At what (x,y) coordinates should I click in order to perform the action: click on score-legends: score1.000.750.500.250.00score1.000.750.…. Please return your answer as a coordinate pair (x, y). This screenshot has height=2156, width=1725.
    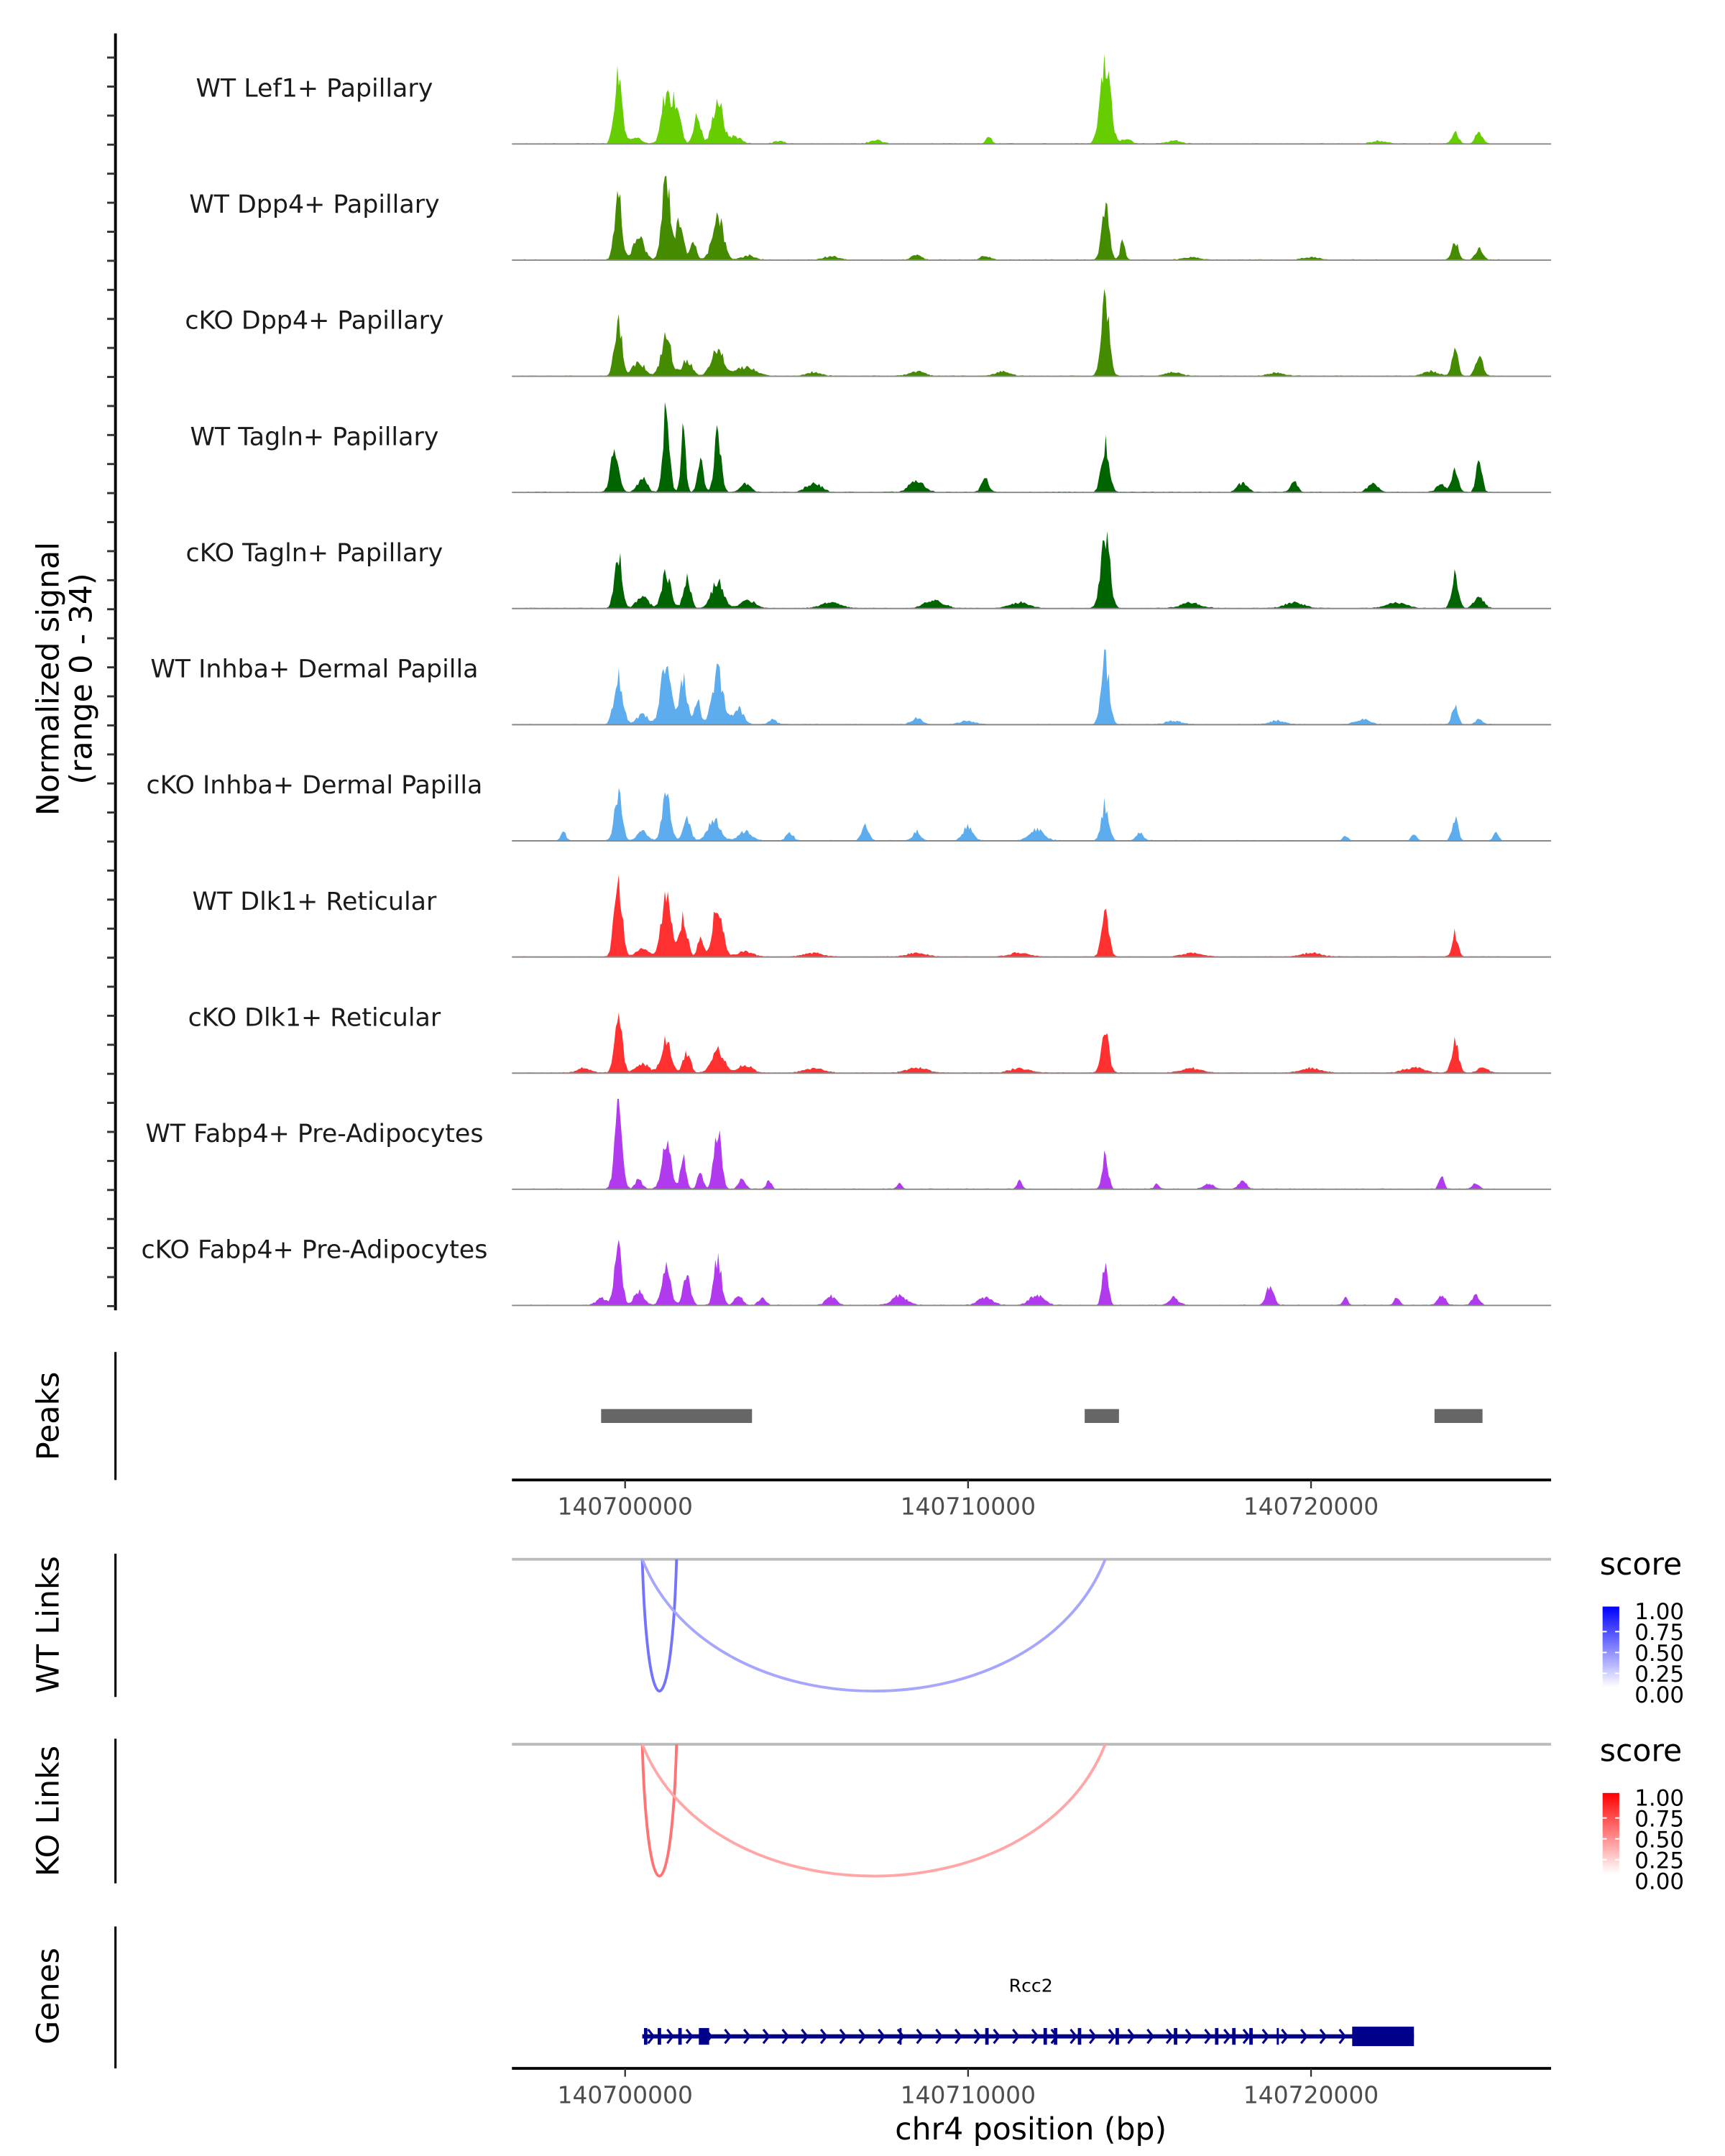
    Looking at the image, I should click on (1642, 1720).